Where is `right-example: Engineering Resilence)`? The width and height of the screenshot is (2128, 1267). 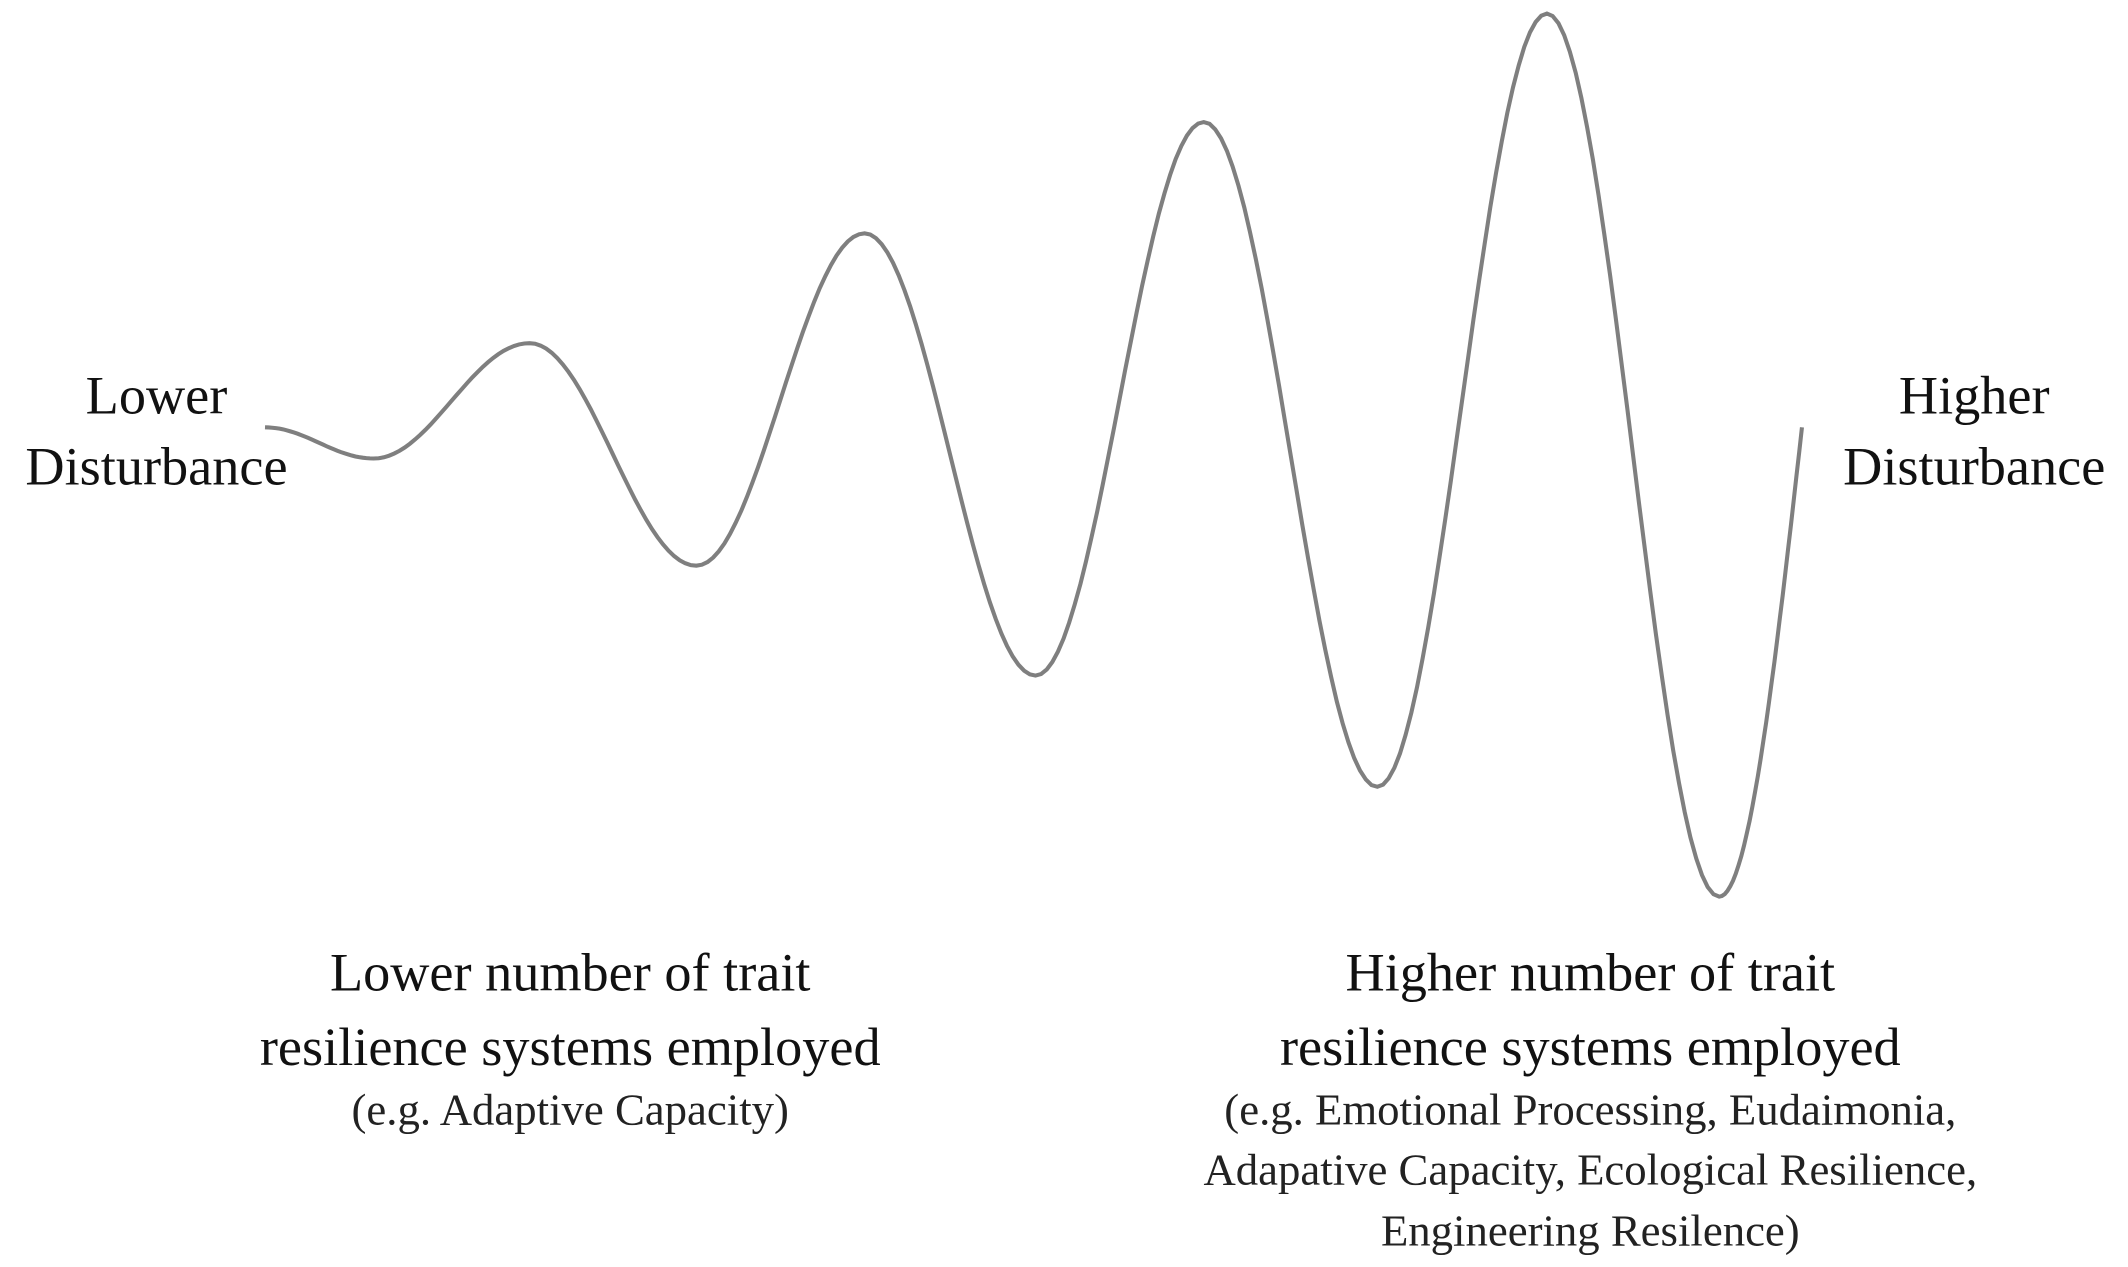 right-example: Engineering Resilence) is located at coordinates (1590, 1230).